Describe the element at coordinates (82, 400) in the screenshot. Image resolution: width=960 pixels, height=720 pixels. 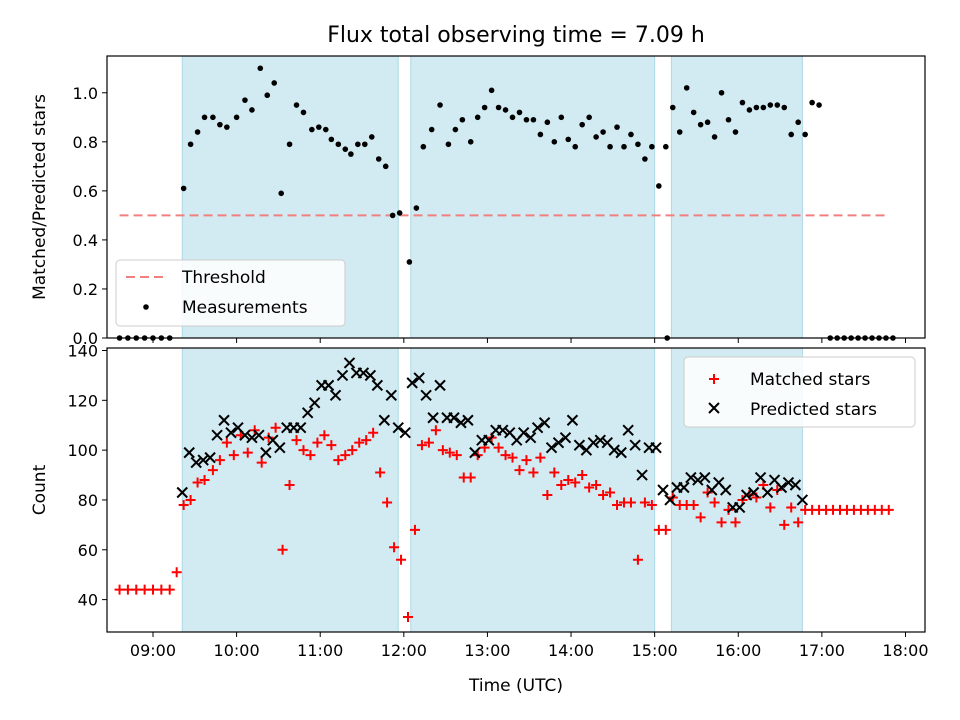
I see `y-tick-label: 120` at that location.